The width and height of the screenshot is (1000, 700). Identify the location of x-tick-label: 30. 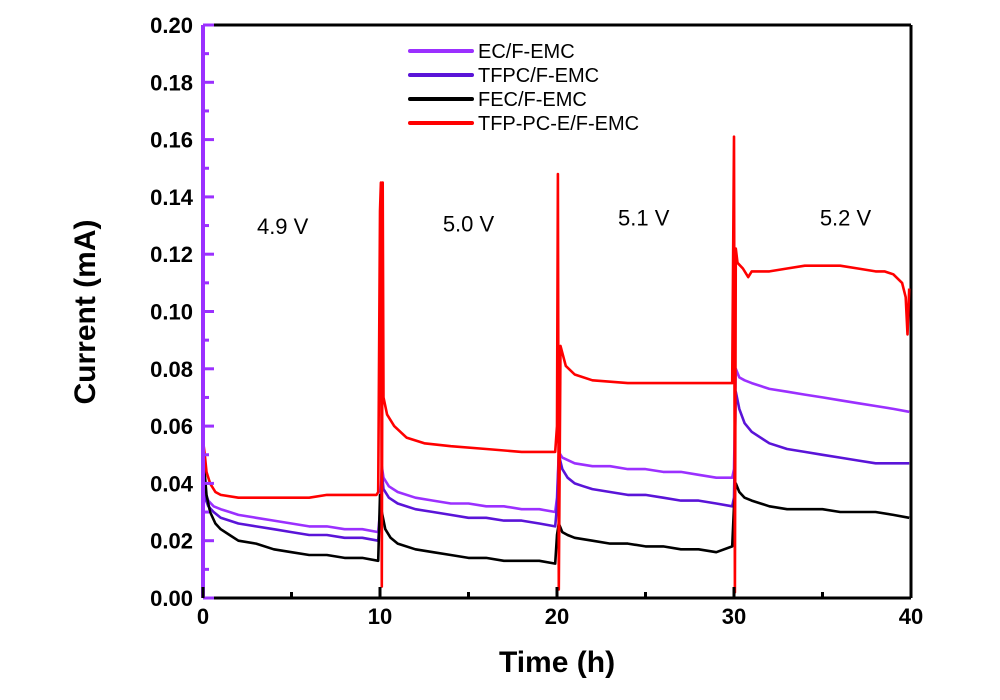
(734, 616).